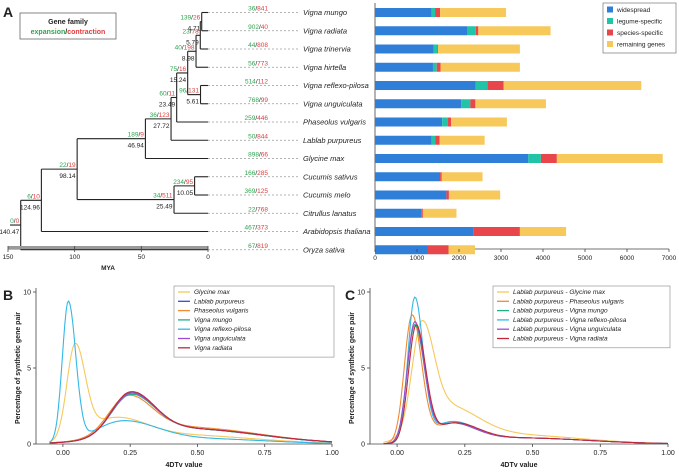  What do you see at coordinates (375, 258) in the screenshot?
I see `bar-x-tick-label: 0` at bounding box center [375, 258].